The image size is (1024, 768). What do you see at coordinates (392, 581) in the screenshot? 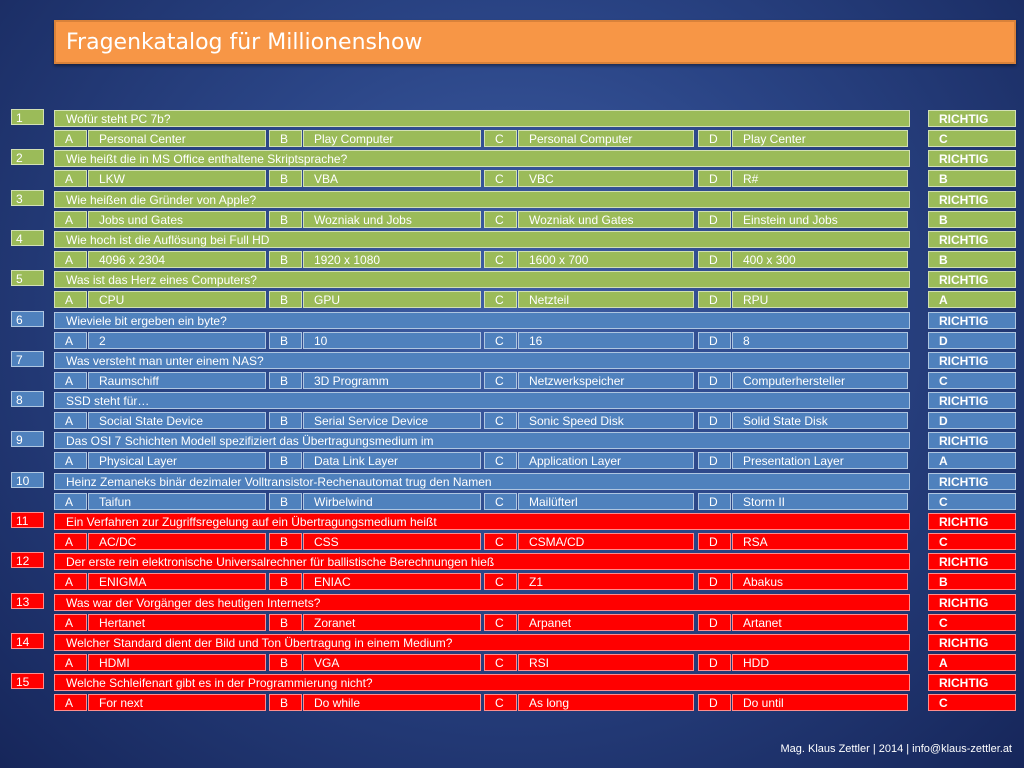
I see `answer-option: ENIAC` at bounding box center [392, 581].